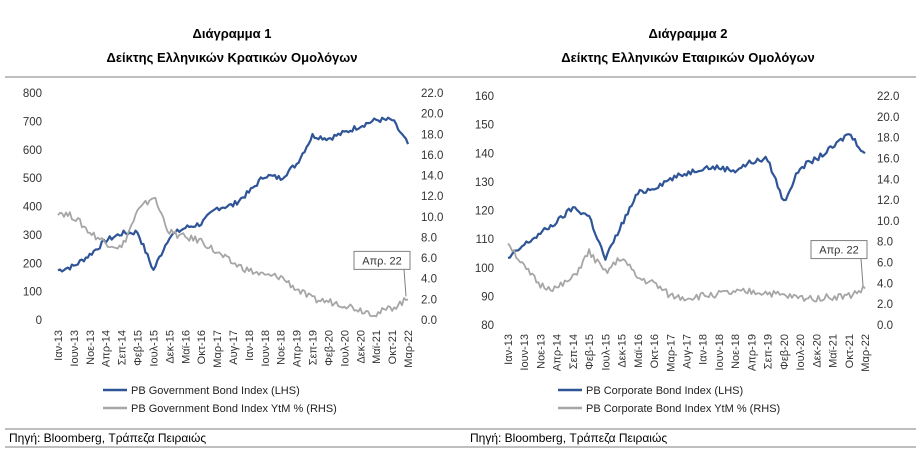 The width and height of the screenshot is (921, 457). Describe the element at coordinates (484, 97) in the screenshot. I see `y-left-tick: 160` at that location.